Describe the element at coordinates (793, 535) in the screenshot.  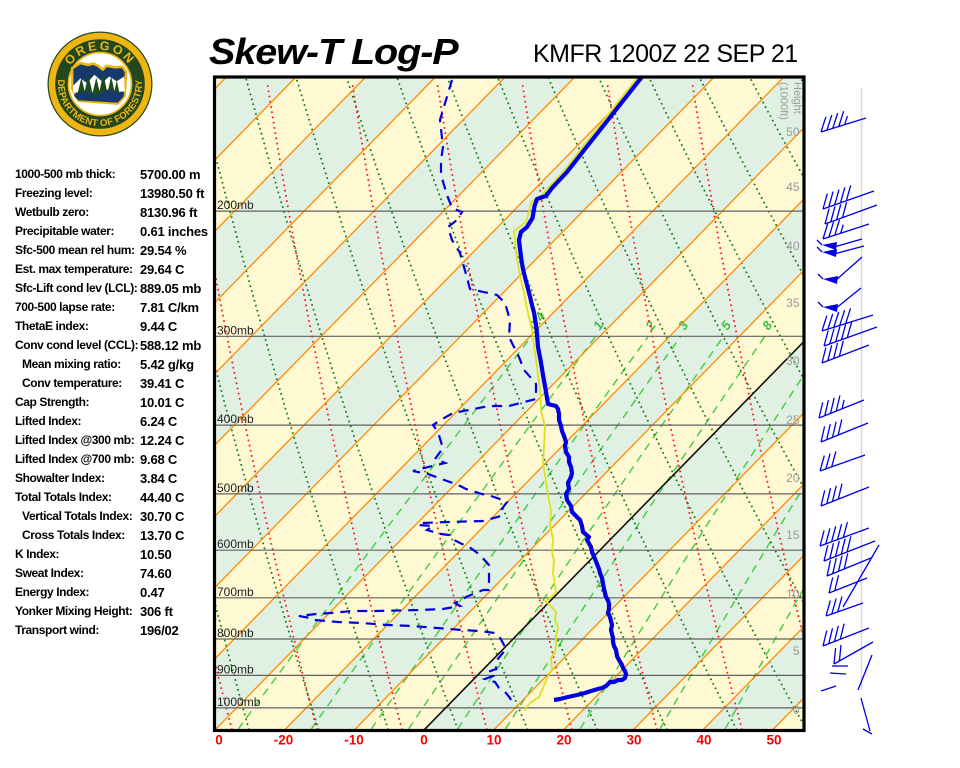
I see `svg-text: 15` at that location.